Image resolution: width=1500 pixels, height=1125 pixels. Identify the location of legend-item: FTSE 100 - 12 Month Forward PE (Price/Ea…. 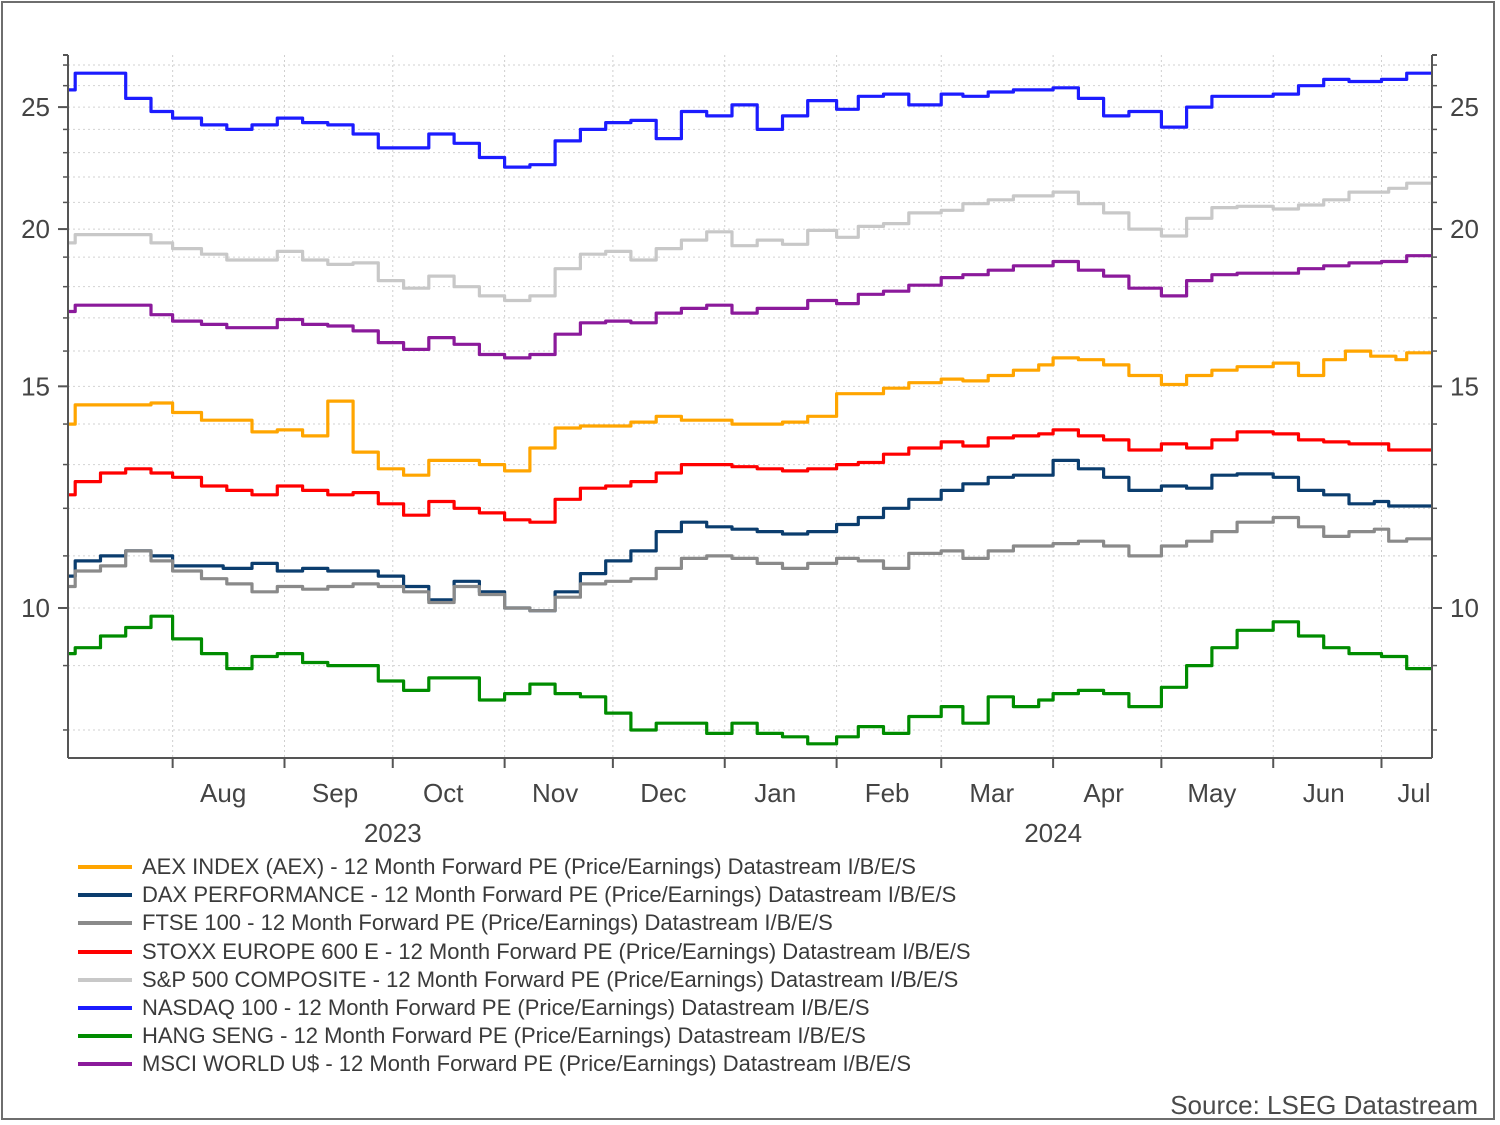
(524, 923).